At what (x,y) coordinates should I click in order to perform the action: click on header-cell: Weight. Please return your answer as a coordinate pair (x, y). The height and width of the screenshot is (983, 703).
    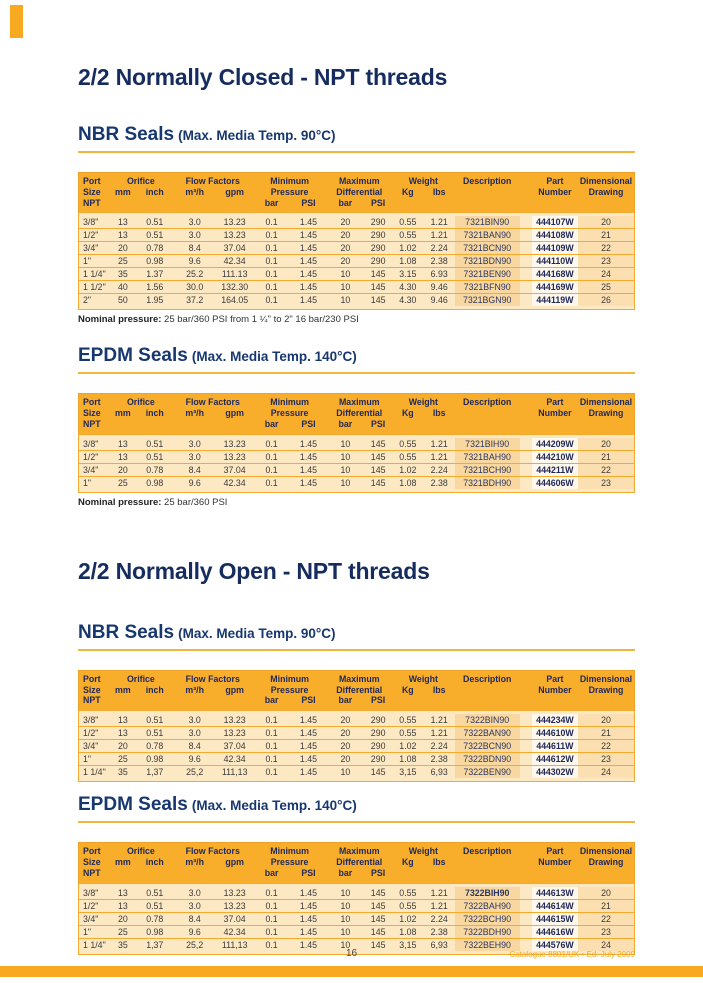
    Looking at the image, I should click on (423, 402).